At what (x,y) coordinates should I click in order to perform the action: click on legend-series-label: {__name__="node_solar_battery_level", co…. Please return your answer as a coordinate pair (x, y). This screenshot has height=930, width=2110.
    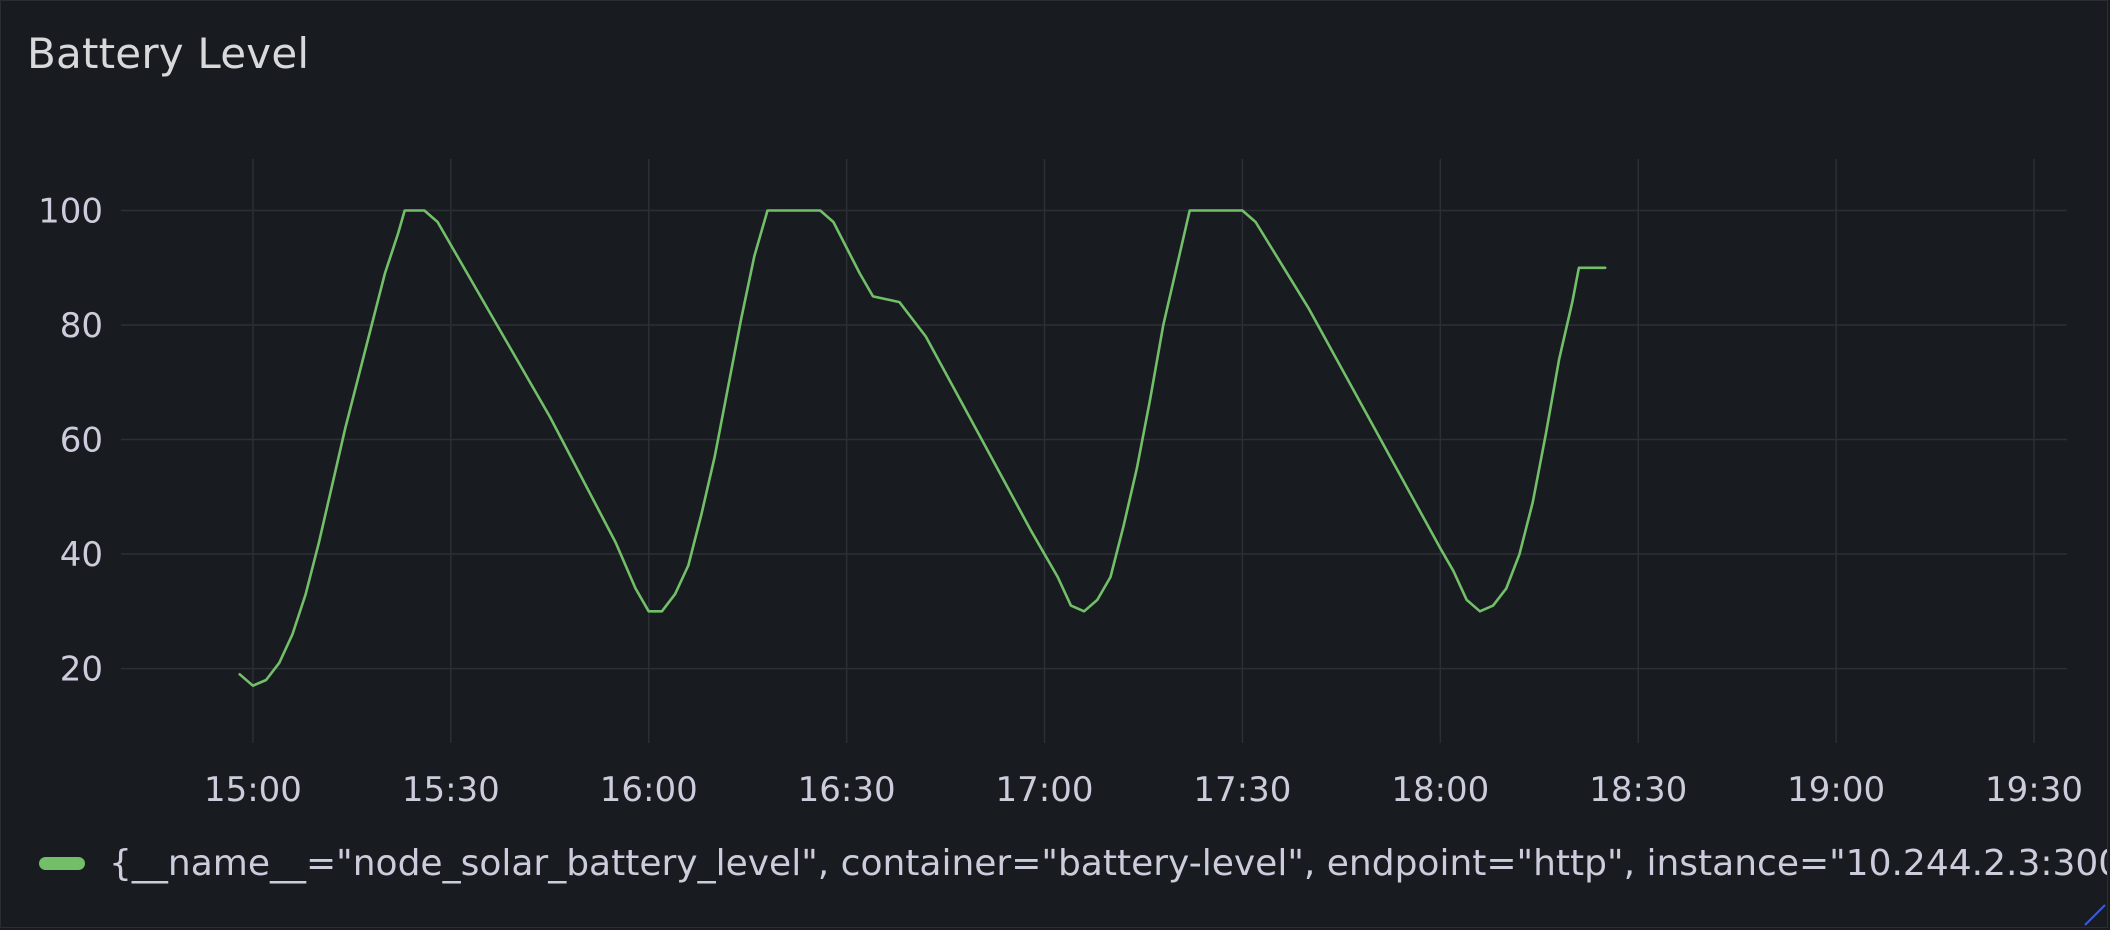
    Looking at the image, I should click on (1108, 863).